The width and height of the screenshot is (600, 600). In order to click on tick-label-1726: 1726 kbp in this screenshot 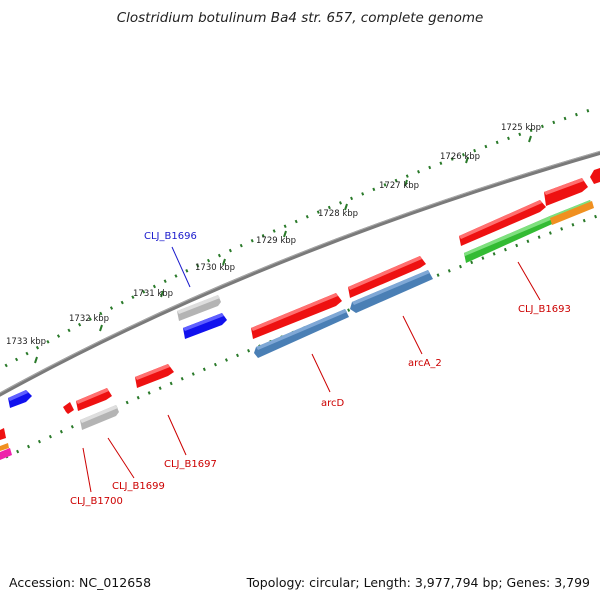, I will do `click(460, 157)`.